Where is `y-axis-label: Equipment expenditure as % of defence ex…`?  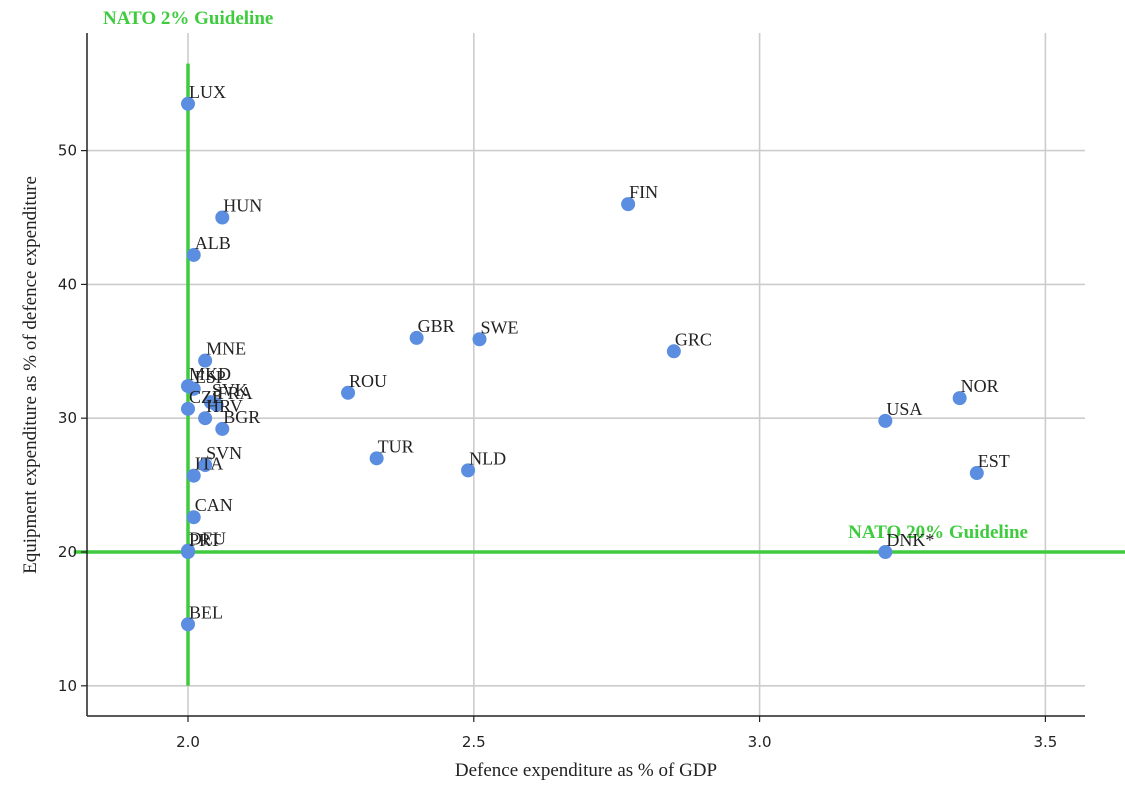 y-axis-label: Equipment expenditure as % of defence ex… is located at coordinates (30, 375).